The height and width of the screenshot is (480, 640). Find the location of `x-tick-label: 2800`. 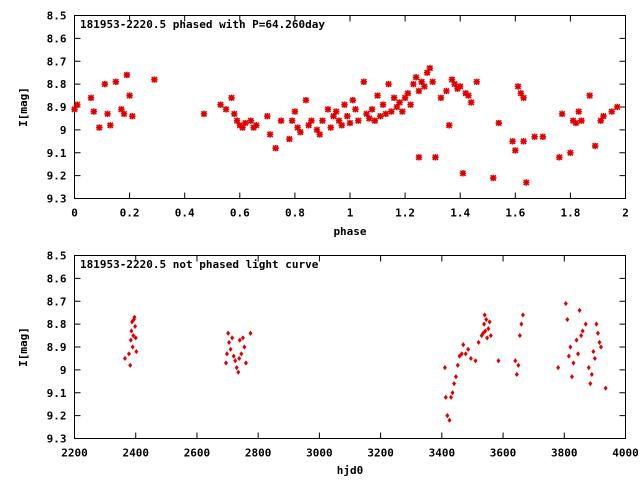

x-tick-label: 2800 is located at coordinates (258, 453).